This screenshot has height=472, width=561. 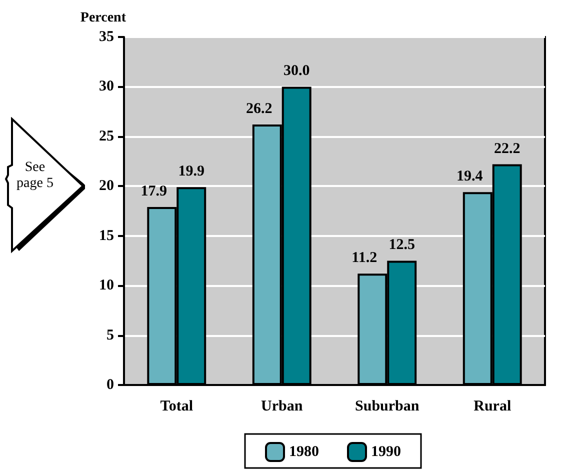 I want to click on legend-label: 1990, so click(x=386, y=452).